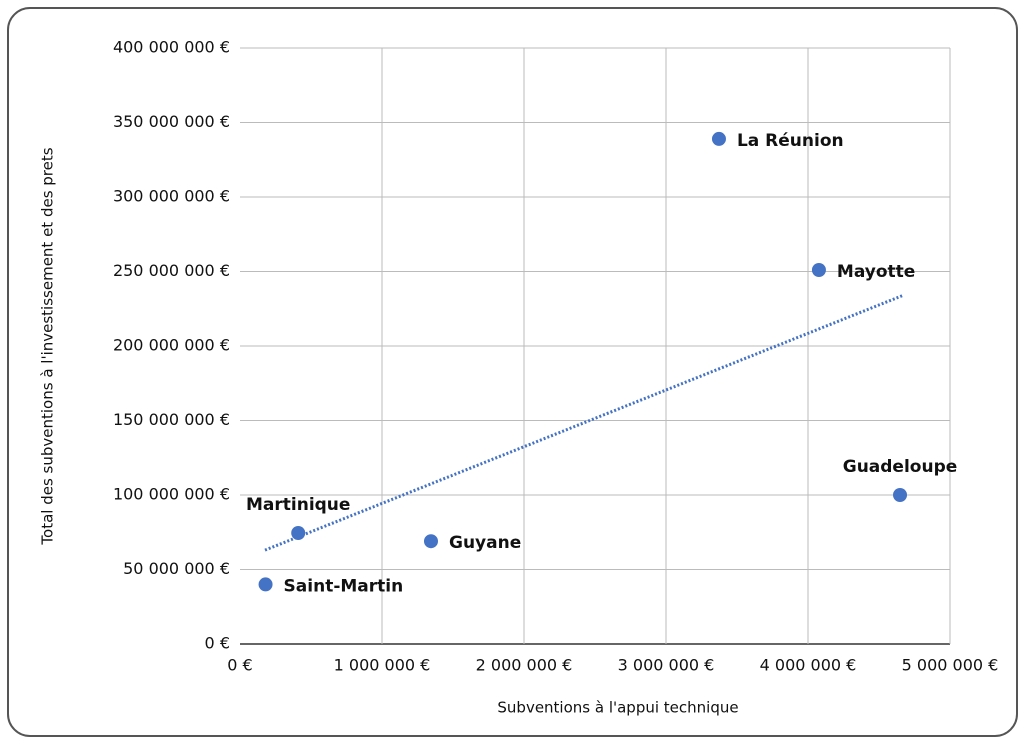 This screenshot has width=1025, height=744. What do you see at coordinates (171, 121) in the screenshot?
I see `y-tick-label: 350 000 000 €` at bounding box center [171, 121].